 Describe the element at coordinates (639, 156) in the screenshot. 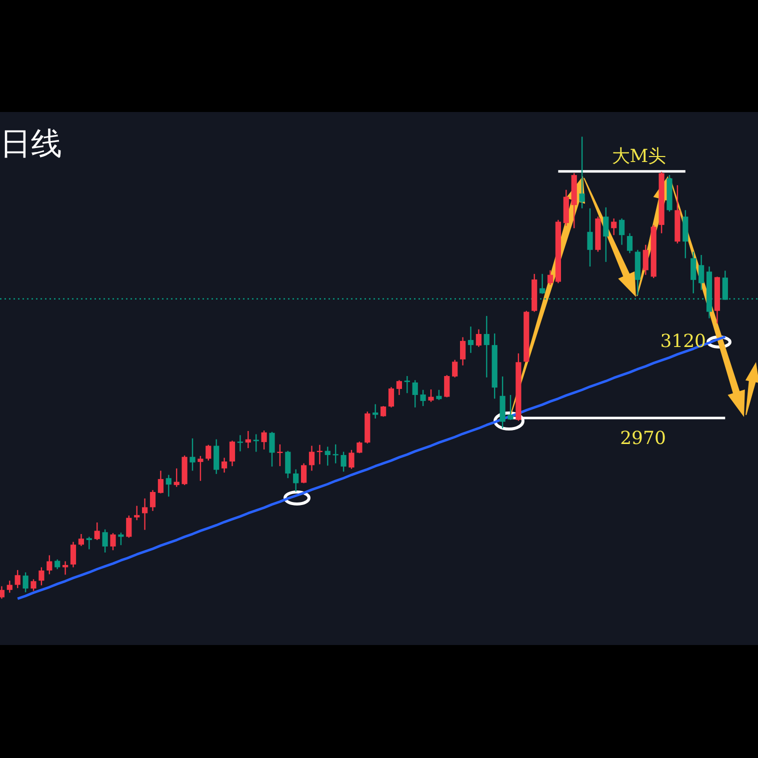

I see `annotation: 大M头` at that location.